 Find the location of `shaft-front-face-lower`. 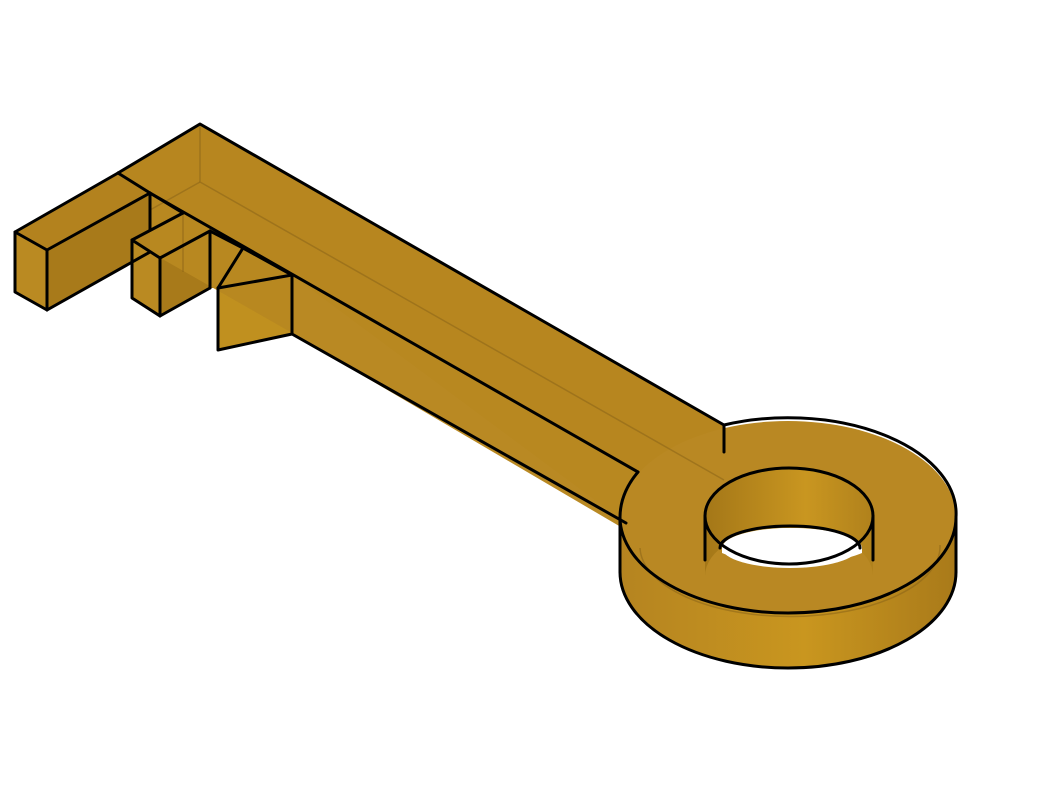

shaft-front-face-lower is located at coordinates (459, 402).